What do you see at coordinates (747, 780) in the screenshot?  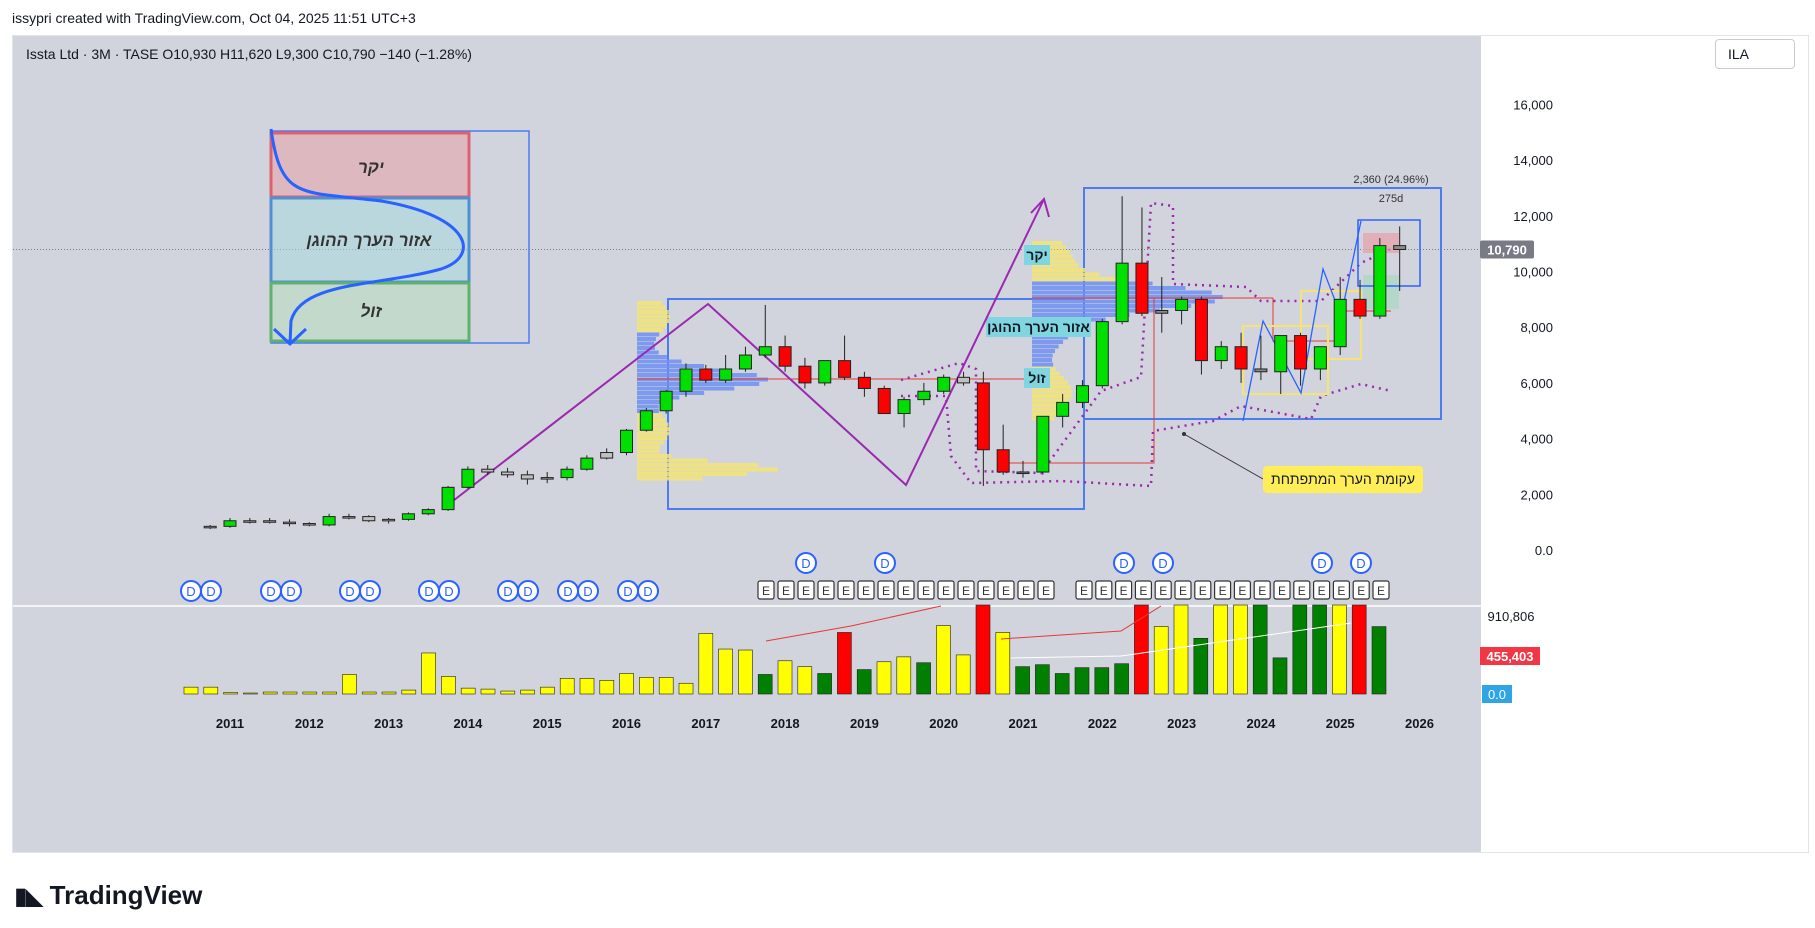 I see `time-axis` at bounding box center [747, 780].